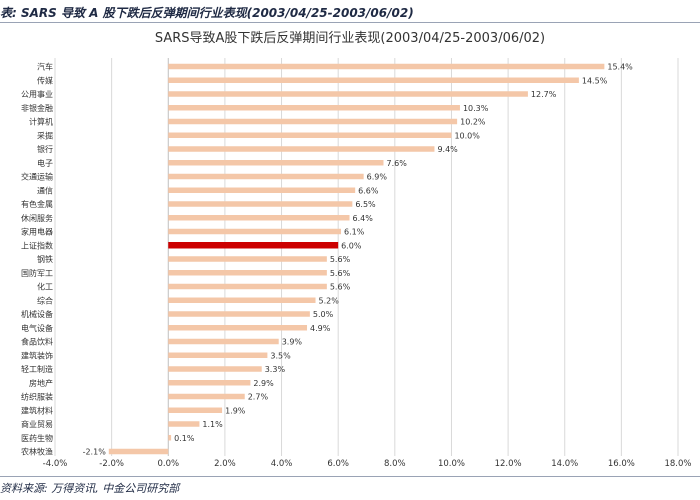  Describe the element at coordinates (37, 108) in the screenshot. I see `category-label: 非银金融` at that location.